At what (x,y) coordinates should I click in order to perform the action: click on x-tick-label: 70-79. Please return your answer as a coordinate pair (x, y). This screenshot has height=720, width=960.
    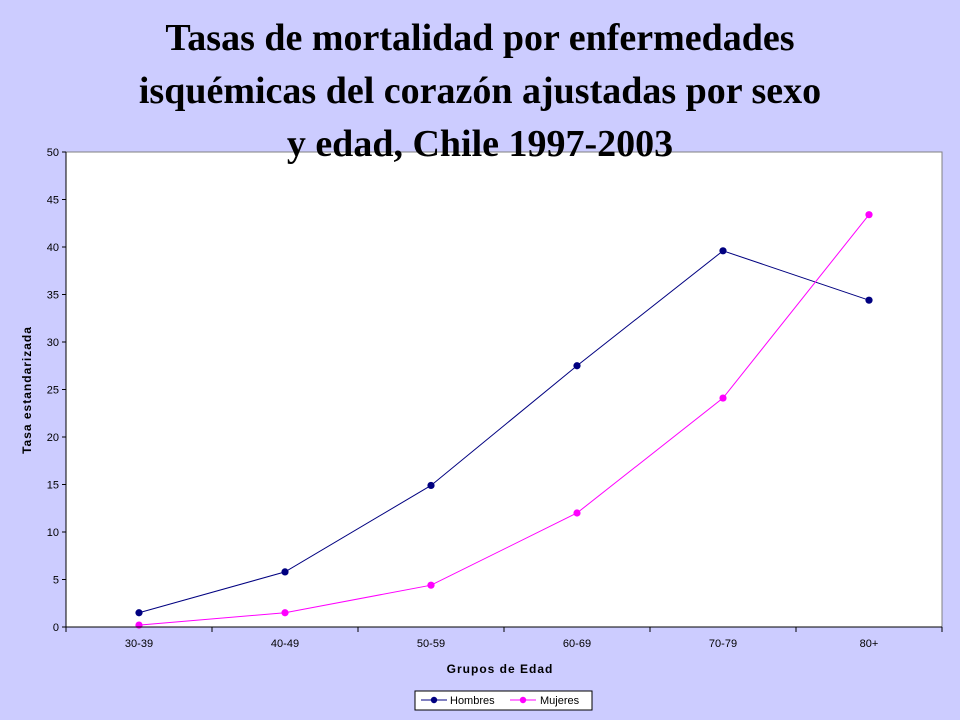
    Looking at the image, I should click on (723, 644).